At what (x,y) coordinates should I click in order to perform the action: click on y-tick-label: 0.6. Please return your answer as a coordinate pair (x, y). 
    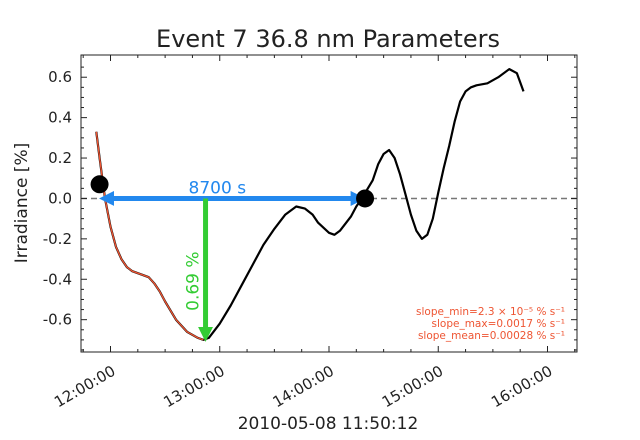
    Looking at the image, I should click on (60, 77).